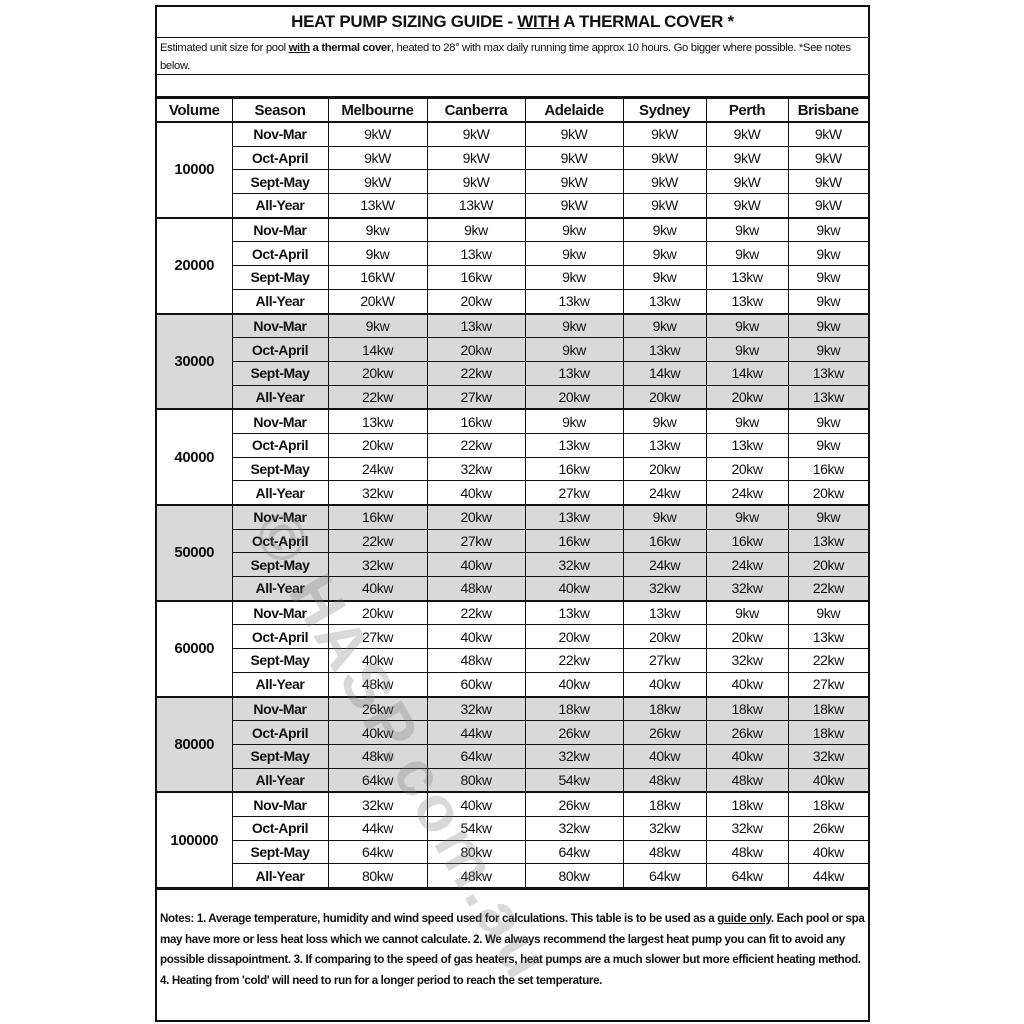  I want to click on title-text: HEAT PUMP SIZING GUIDE -, so click(404, 21).